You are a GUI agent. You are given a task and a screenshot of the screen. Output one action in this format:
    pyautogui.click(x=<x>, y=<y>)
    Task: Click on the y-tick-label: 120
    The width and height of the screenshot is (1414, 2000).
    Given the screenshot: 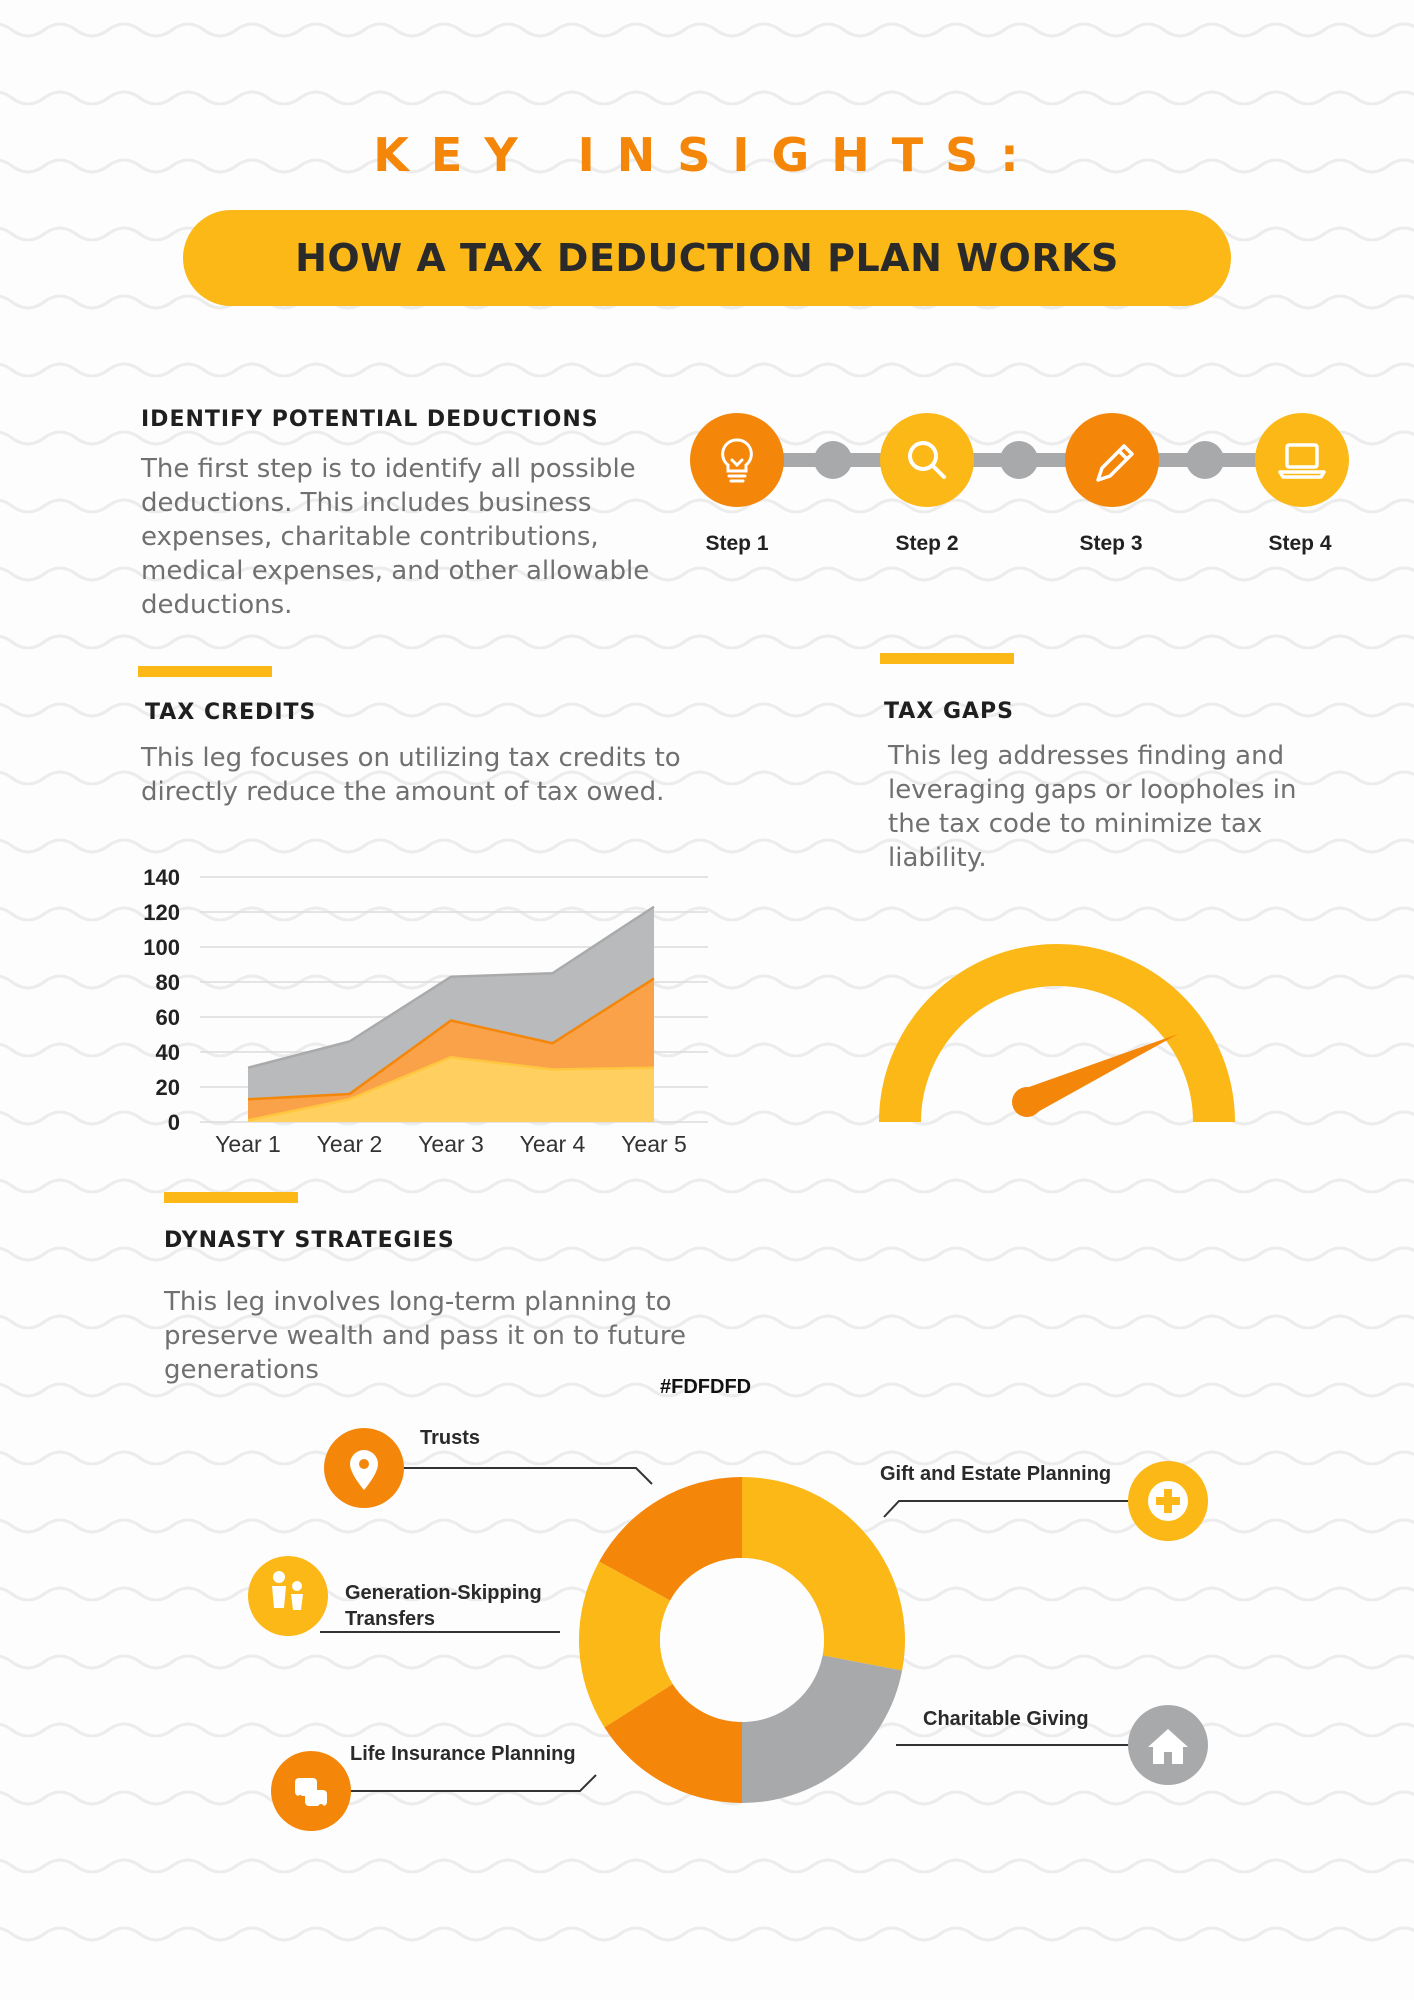 What is the action you would take?
    pyautogui.click(x=161, y=912)
    